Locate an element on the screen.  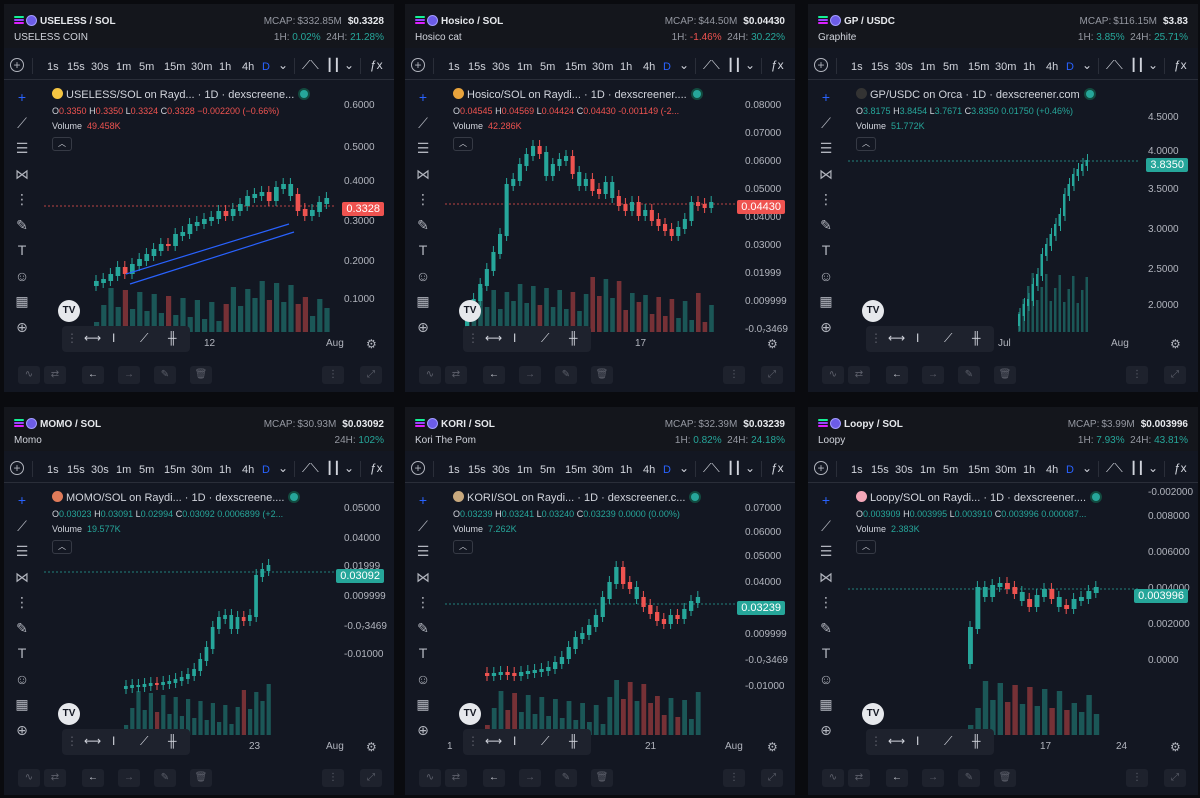
projection-icon: ⋮ is located at coordinates (22, 199).